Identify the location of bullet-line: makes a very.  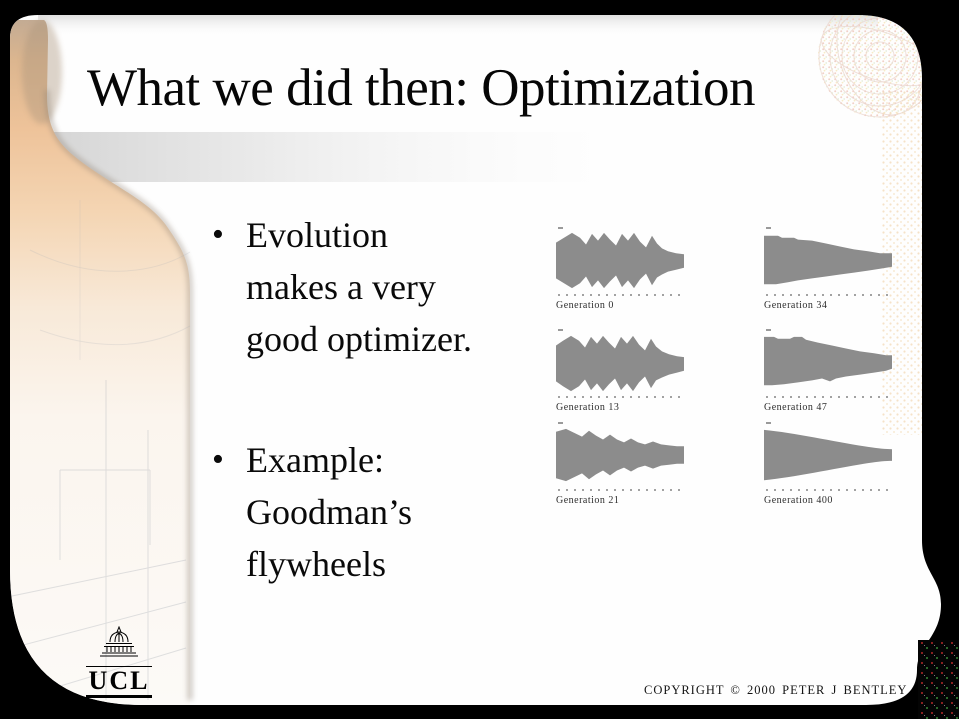
(341, 287).